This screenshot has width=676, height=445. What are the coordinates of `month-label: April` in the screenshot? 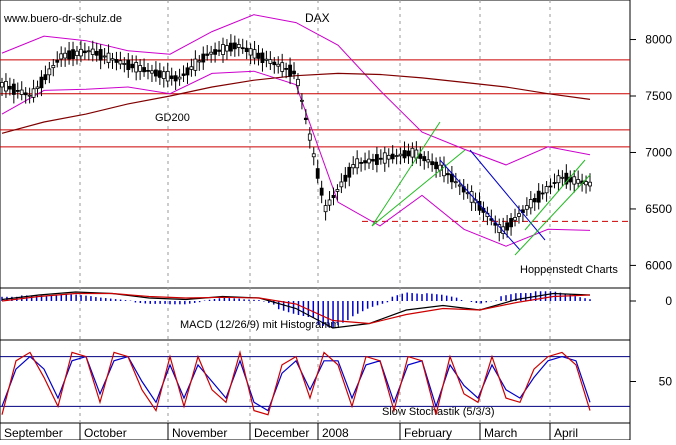 It's located at (566, 433).